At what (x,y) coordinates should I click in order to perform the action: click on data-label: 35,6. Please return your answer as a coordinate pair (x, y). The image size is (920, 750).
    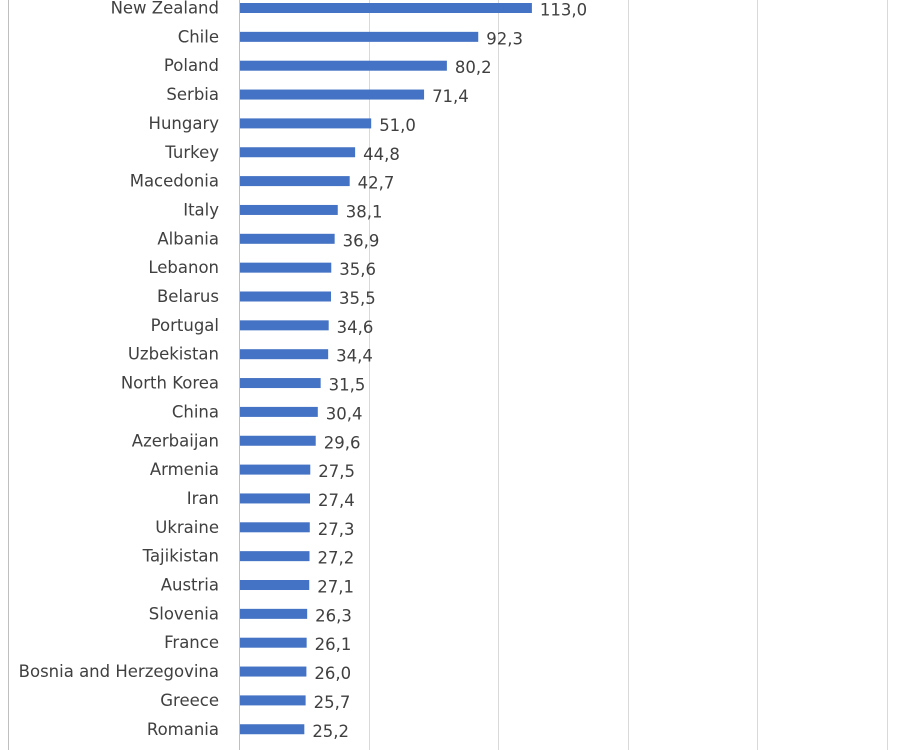
    Looking at the image, I should click on (357, 269).